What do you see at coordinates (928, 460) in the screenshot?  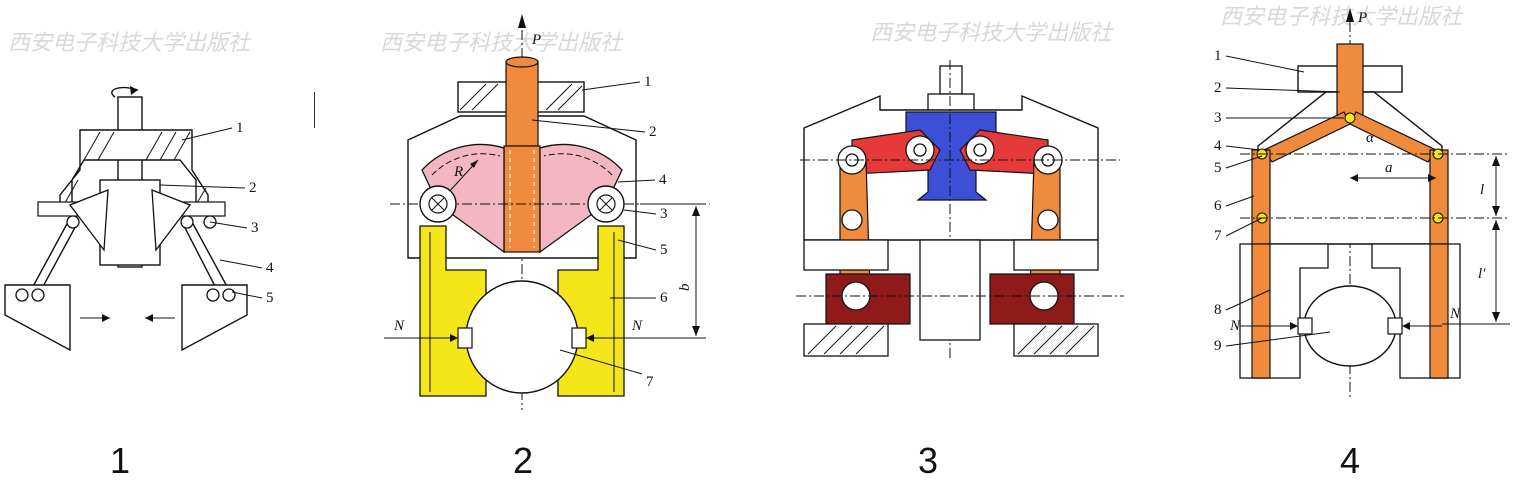 I see `figure-caption: 3` at bounding box center [928, 460].